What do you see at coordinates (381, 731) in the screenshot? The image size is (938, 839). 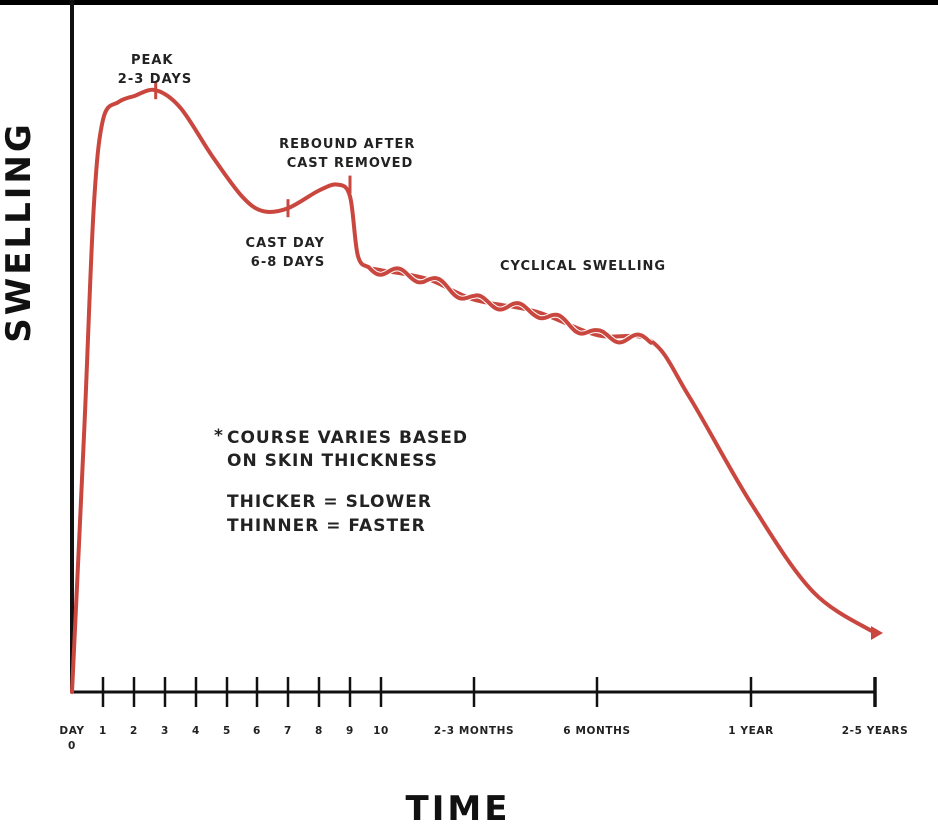 I see `x-tick-label-10: 10` at bounding box center [381, 731].